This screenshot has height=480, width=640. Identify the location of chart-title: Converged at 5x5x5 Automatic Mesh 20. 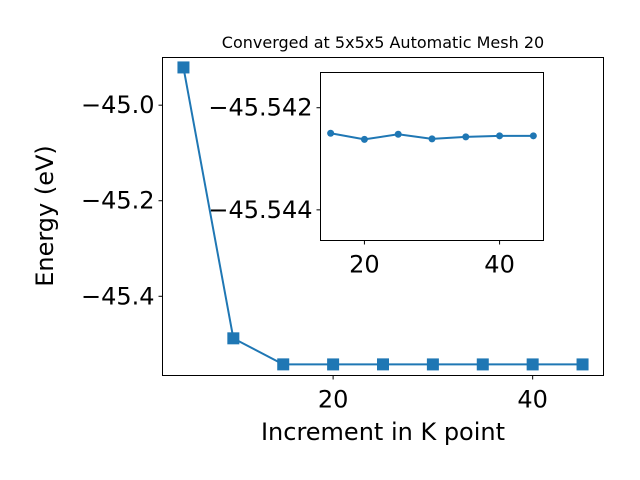
(383, 42).